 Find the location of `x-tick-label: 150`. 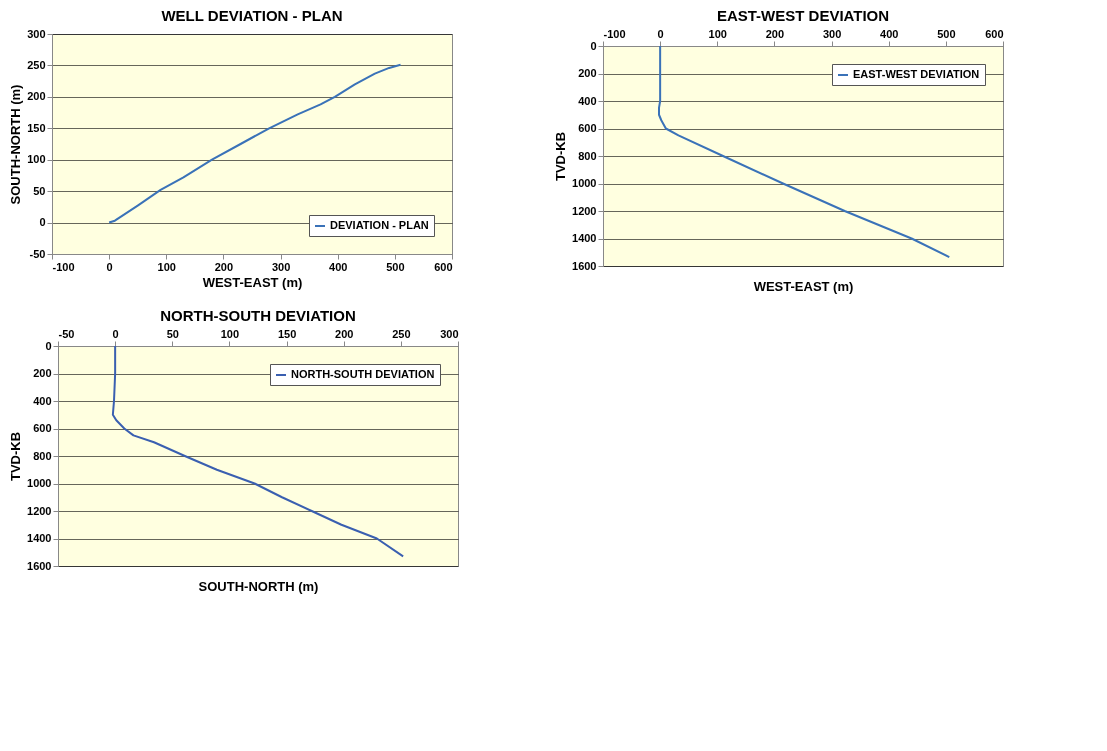

x-tick-label: 150 is located at coordinates (287, 333).